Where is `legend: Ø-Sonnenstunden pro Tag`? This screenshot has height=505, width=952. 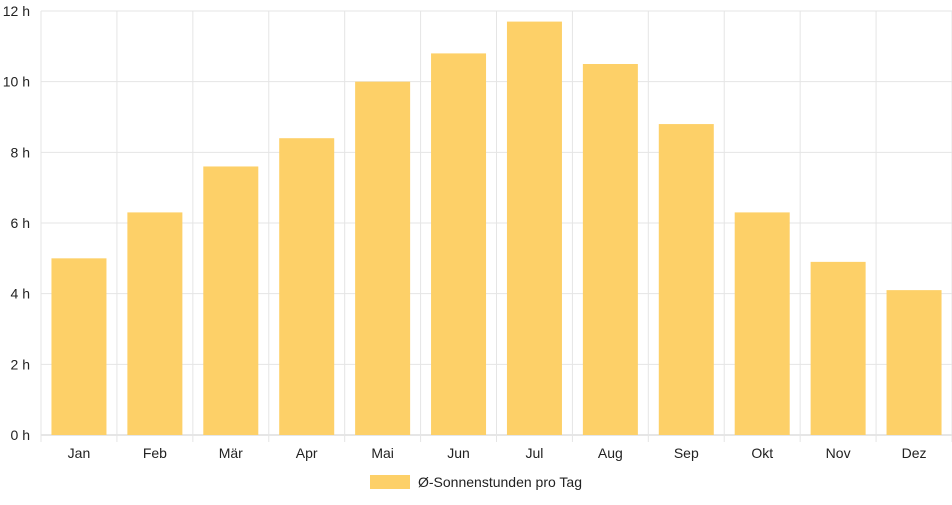 legend: Ø-Sonnenstunden pro Tag is located at coordinates (476, 482).